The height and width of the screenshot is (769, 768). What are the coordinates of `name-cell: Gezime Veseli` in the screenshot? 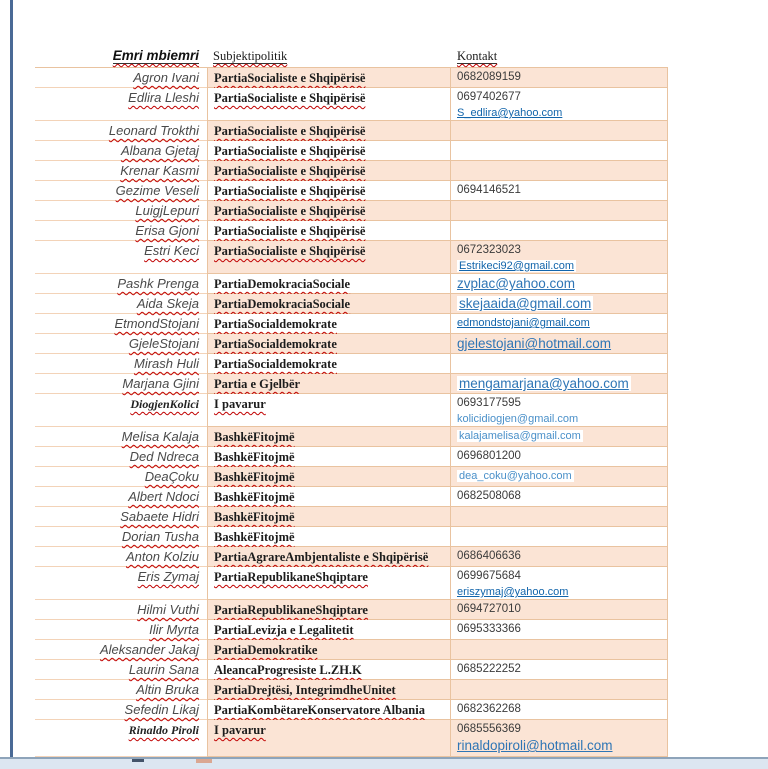 It's located at (121, 191).